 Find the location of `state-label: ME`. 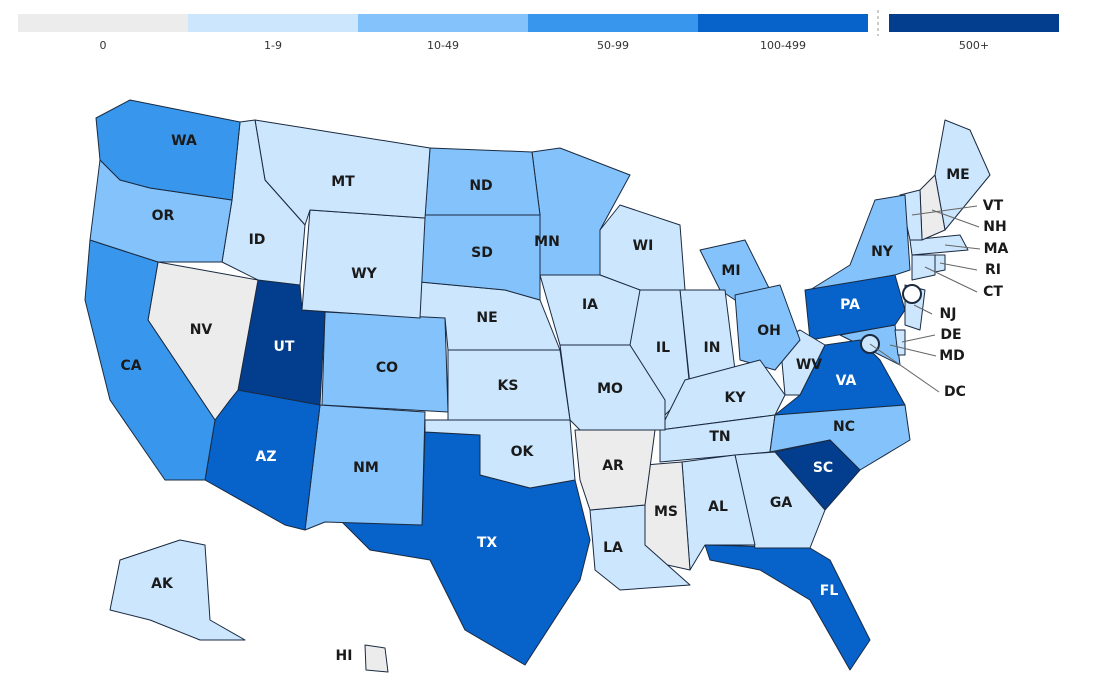

state-label: ME is located at coordinates (958, 175).